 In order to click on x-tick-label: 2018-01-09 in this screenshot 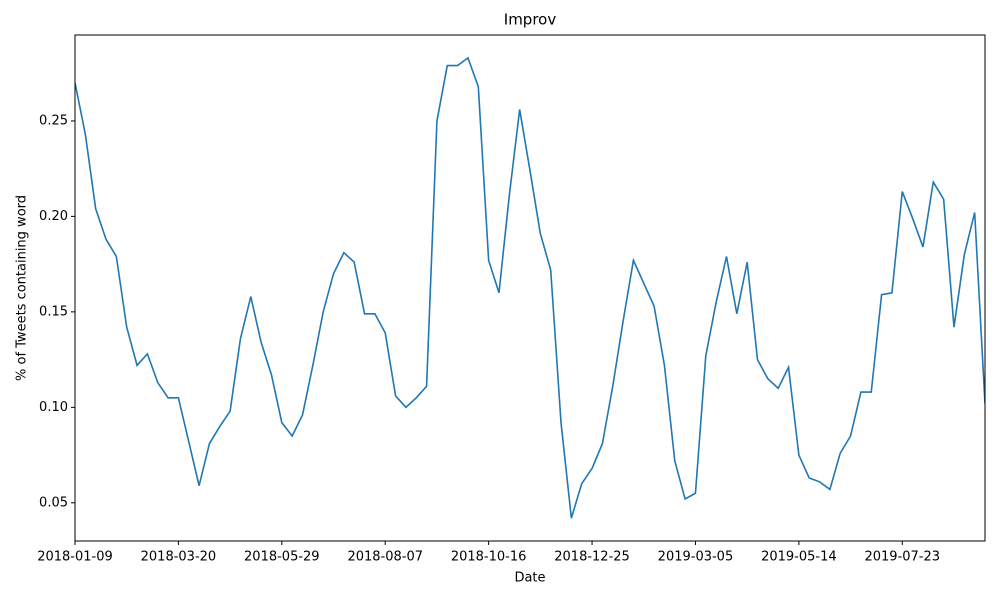, I will do `click(75, 557)`.